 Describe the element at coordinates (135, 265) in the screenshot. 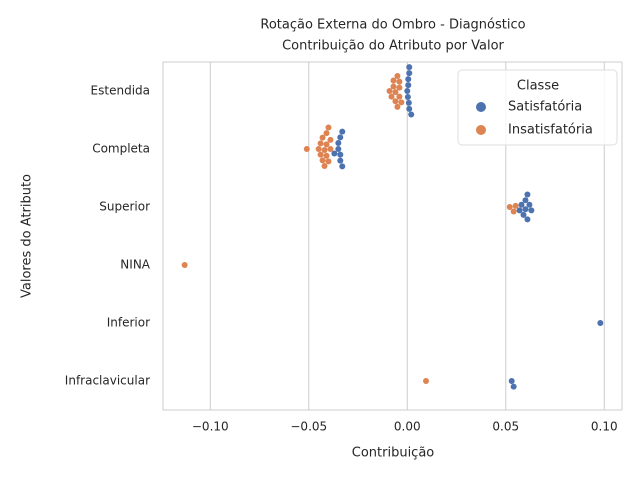

I see `y-tick-label: NINA` at that location.